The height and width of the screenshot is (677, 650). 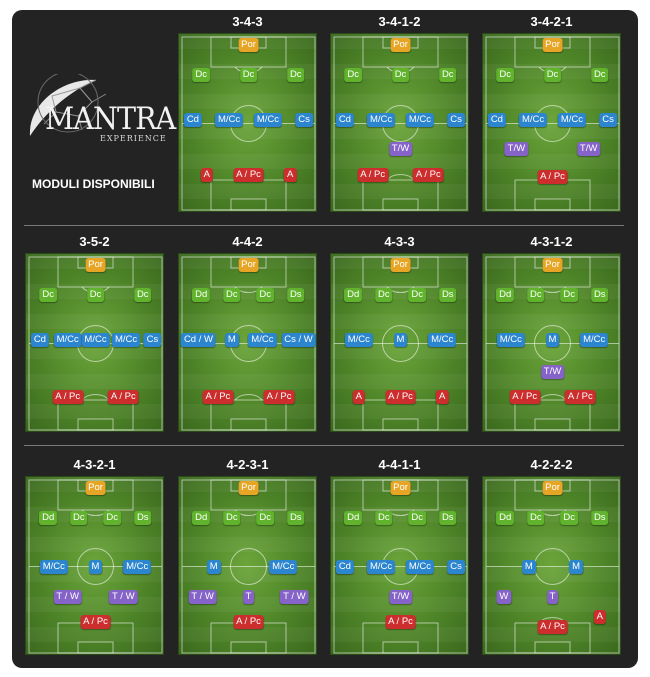 I want to click on formation-pitch-4-2-2-2: Por Dd Dc Dc Ds M M W T A A / Pc, so click(x=551, y=565).